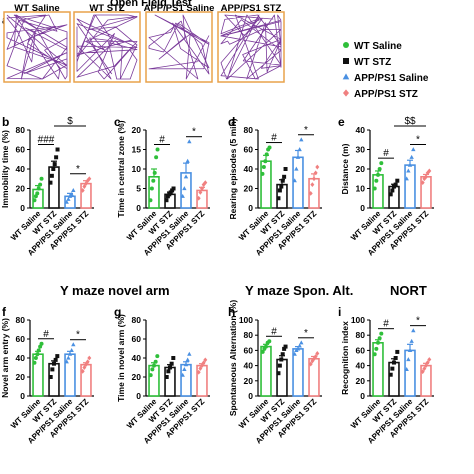  I want to click on y-tick-label: 15, so click(137, 150).